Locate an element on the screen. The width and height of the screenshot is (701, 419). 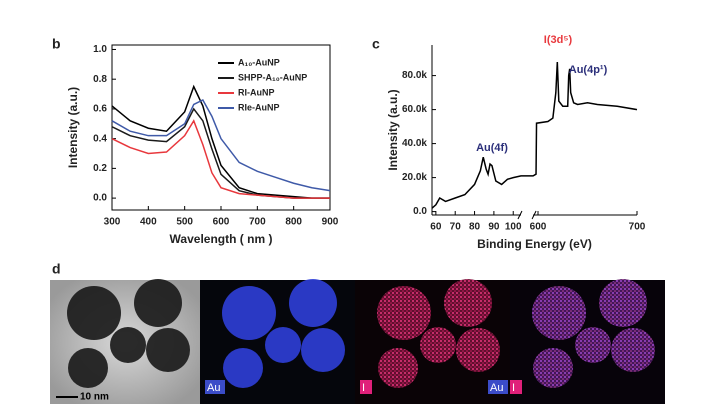
legend-label: RI-AuNP is located at coordinates (256, 92).